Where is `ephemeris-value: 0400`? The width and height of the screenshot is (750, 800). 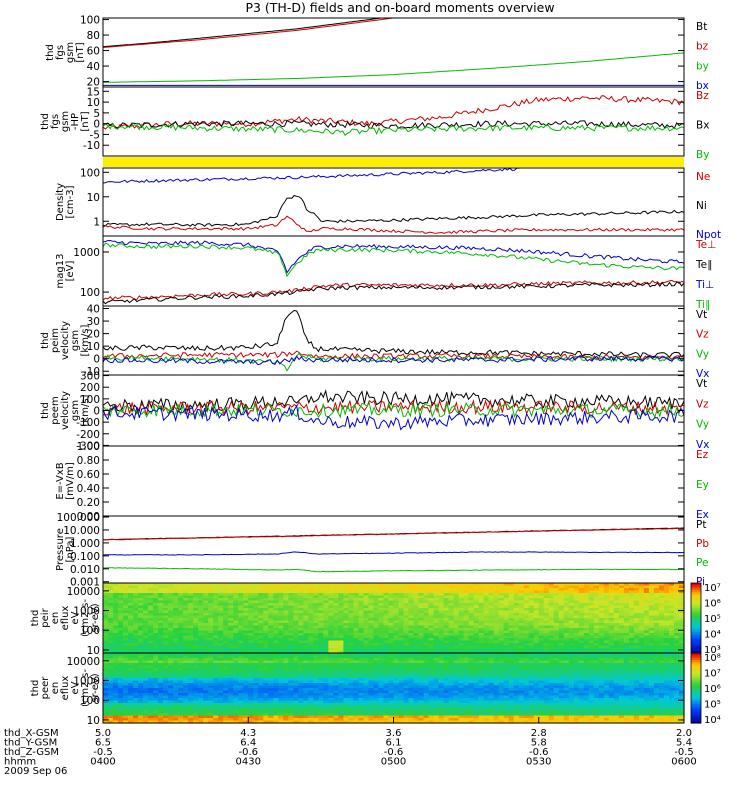
ephemeris-value: 0400 is located at coordinates (102, 762).